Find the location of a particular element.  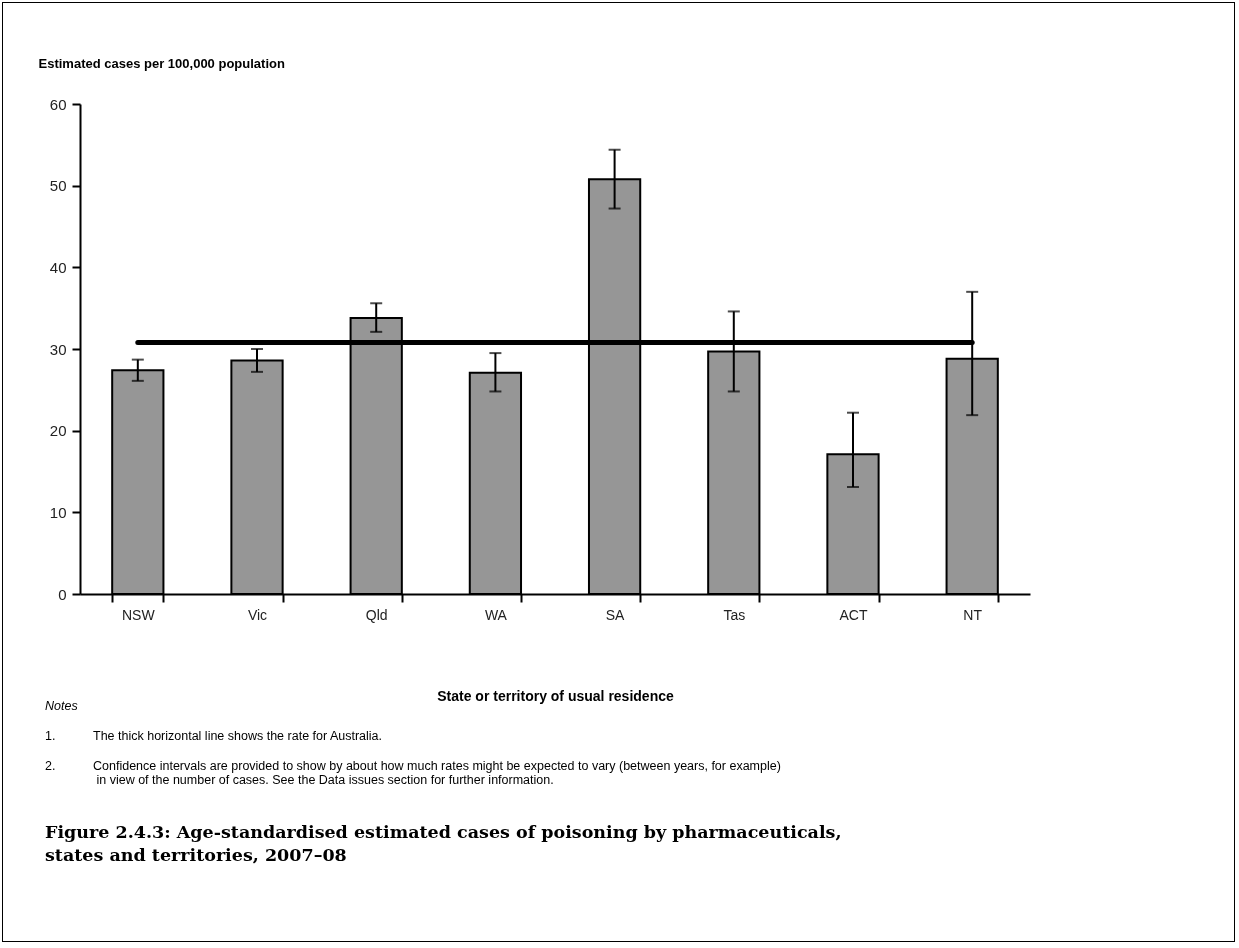

y-tick-label: 0 is located at coordinates (62, 594).